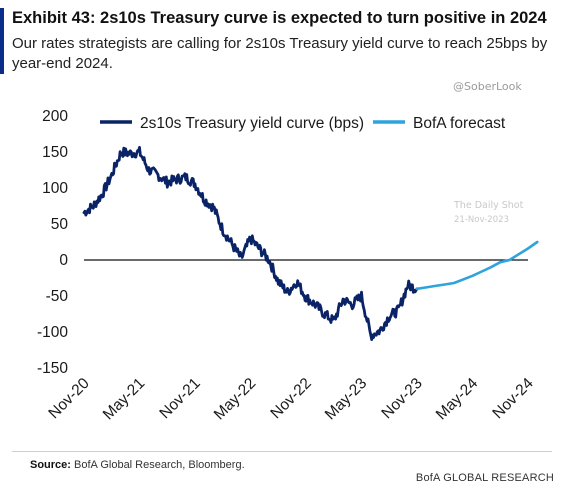  Describe the element at coordinates (63, 260) in the screenshot. I see `y-tick-label: 0` at that location.